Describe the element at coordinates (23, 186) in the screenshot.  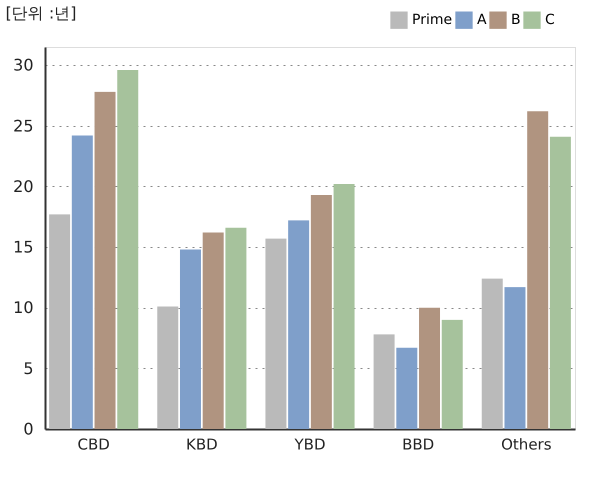
I see `y-tick-label: 20` at that location.